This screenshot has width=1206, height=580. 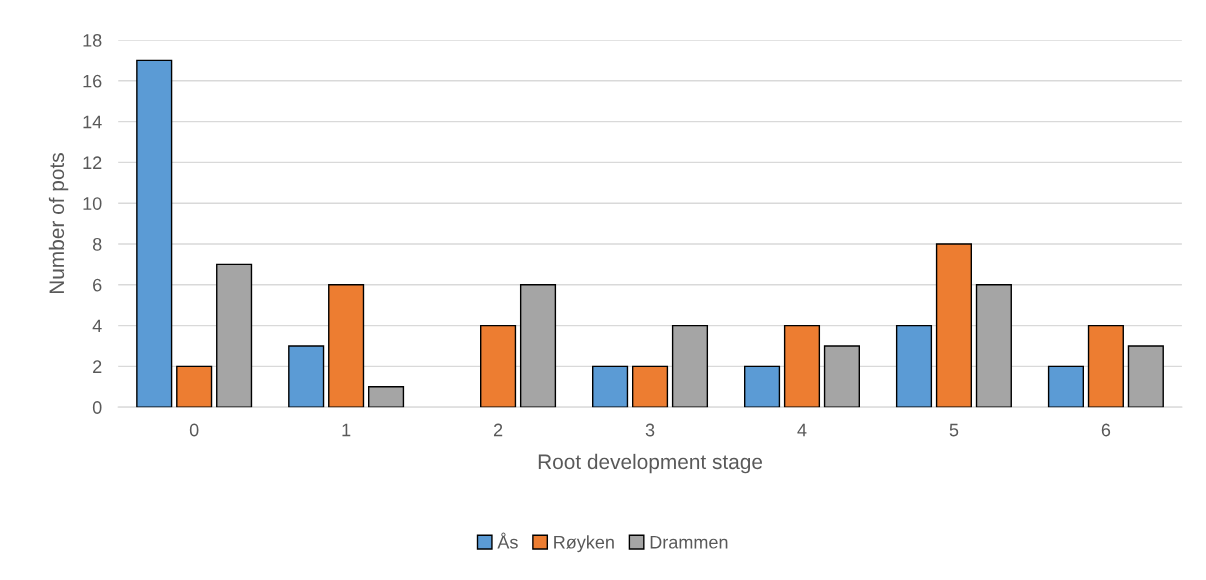 I want to click on y-tick-label: 8, so click(x=97, y=244).